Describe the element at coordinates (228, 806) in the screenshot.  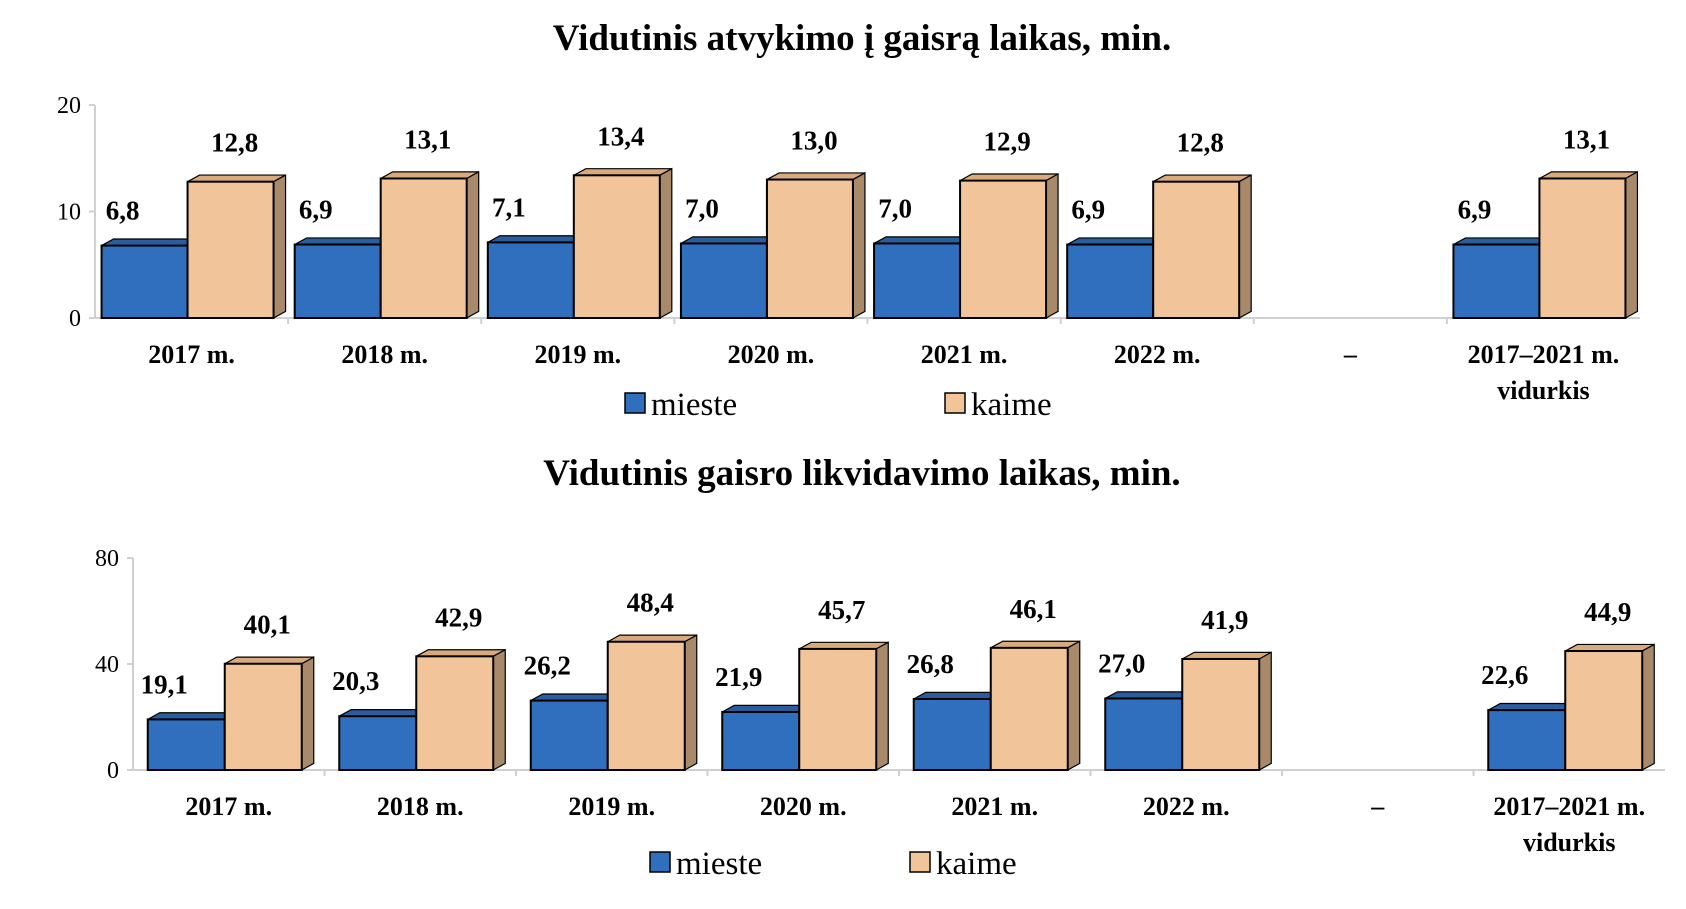
I see `x-tick-label: 2017 m.` at that location.